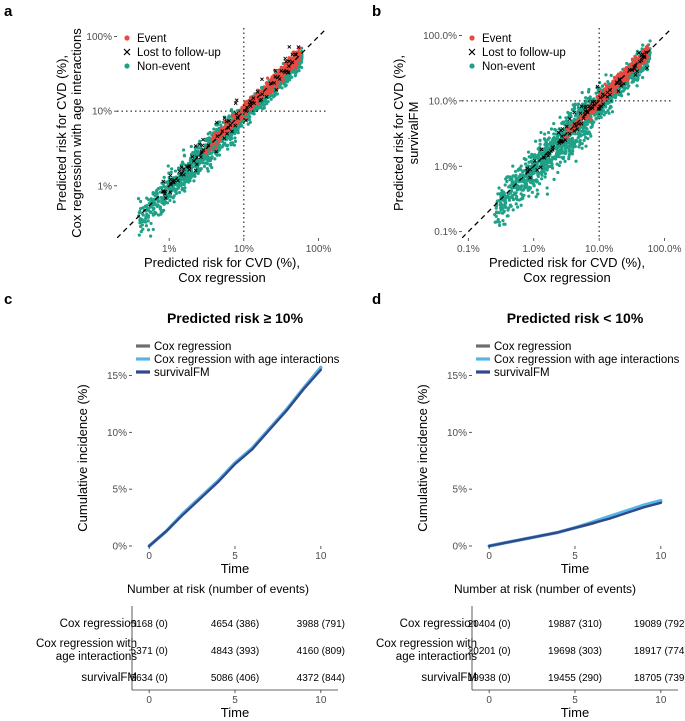 Image resolution: width=685 pixels, height=721 pixels. I want to click on legend-label: Cox regression, so click(192, 347).